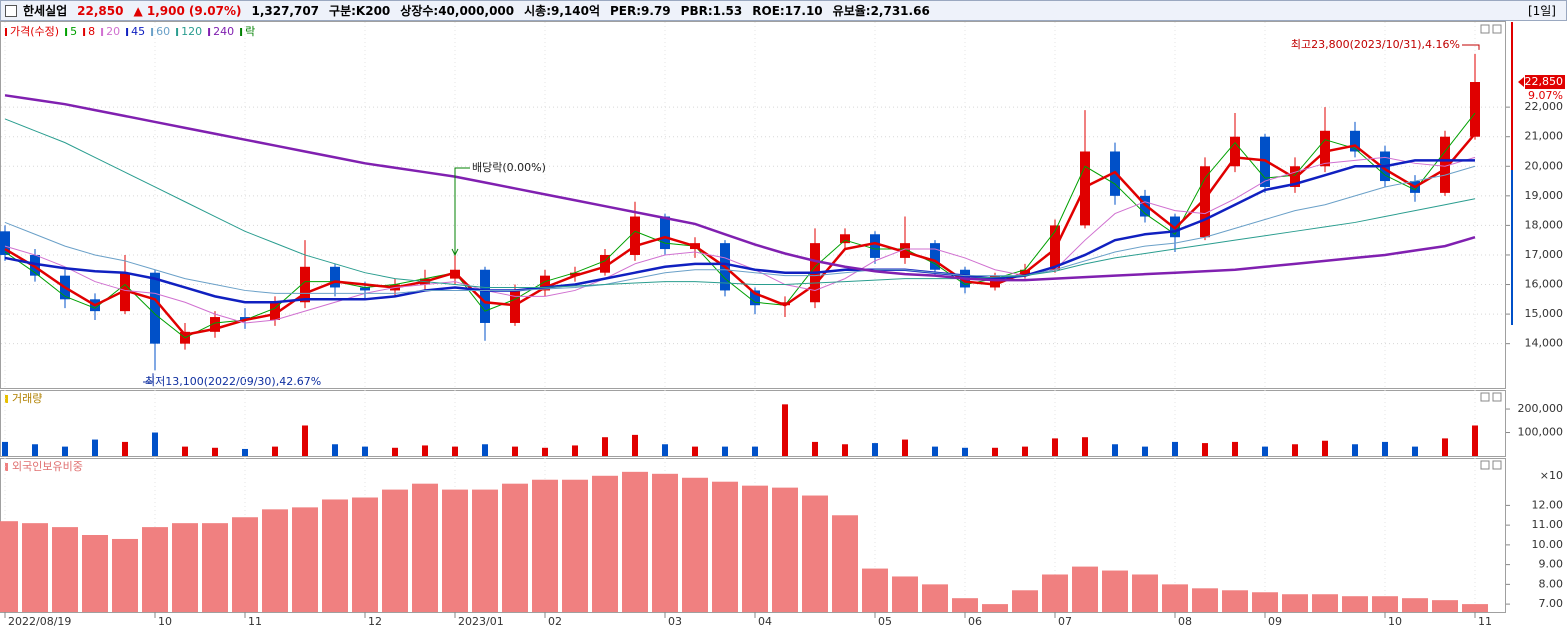  What do you see at coordinates (113, 31) in the screenshot?
I see `legend-label: 20` at bounding box center [113, 31].